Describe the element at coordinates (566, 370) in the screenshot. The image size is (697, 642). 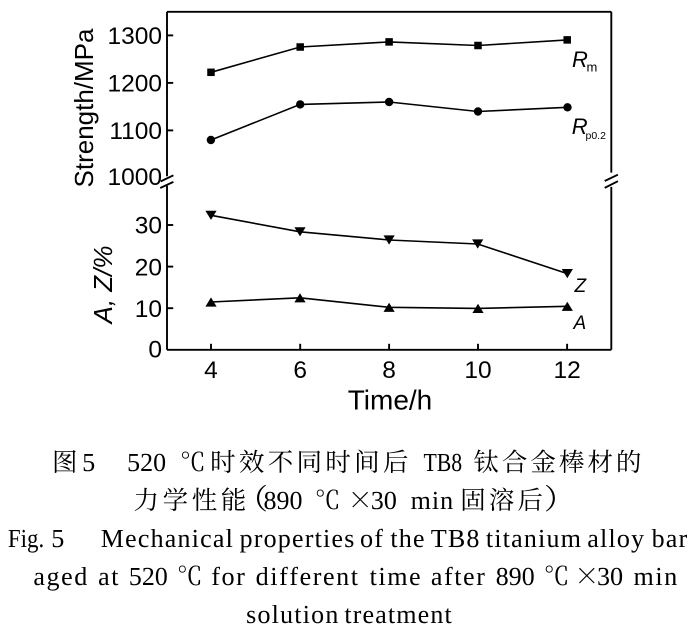
I see `svg-text: 12` at that location.